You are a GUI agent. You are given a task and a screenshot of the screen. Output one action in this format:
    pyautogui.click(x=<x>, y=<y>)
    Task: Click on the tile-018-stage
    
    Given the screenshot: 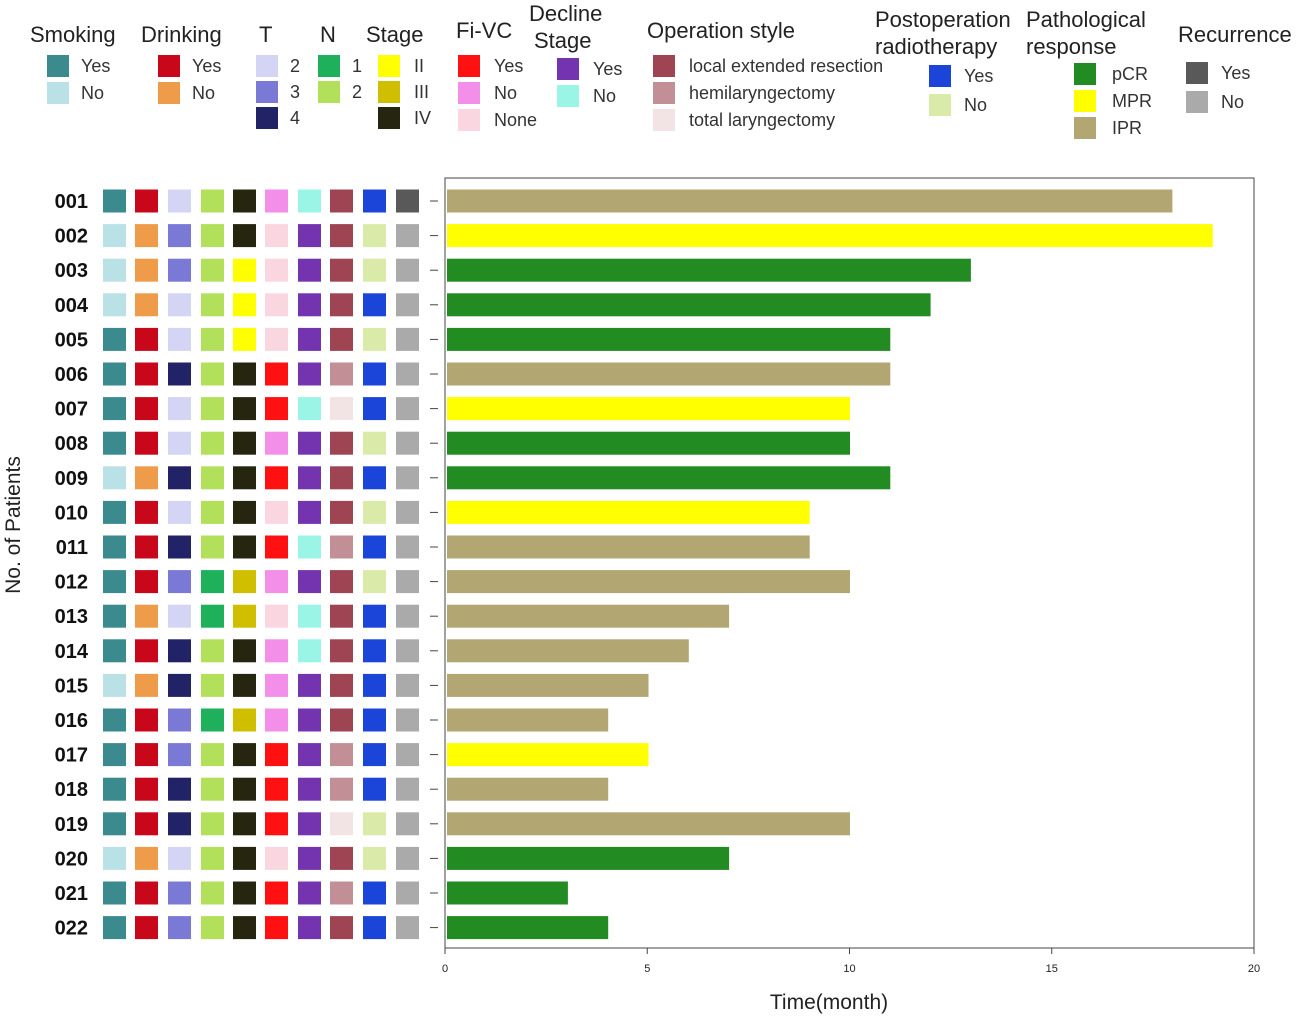 What is the action you would take?
    pyautogui.click(x=244, y=789)
    